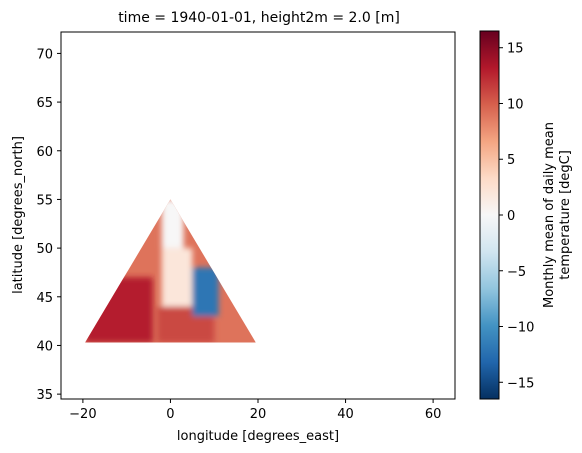 The height and width of the screenshot is (453, 582). Describe the element at coordinates (516, 272) in the screenshot. I see `colorbar-tick-label: −5` at that location.